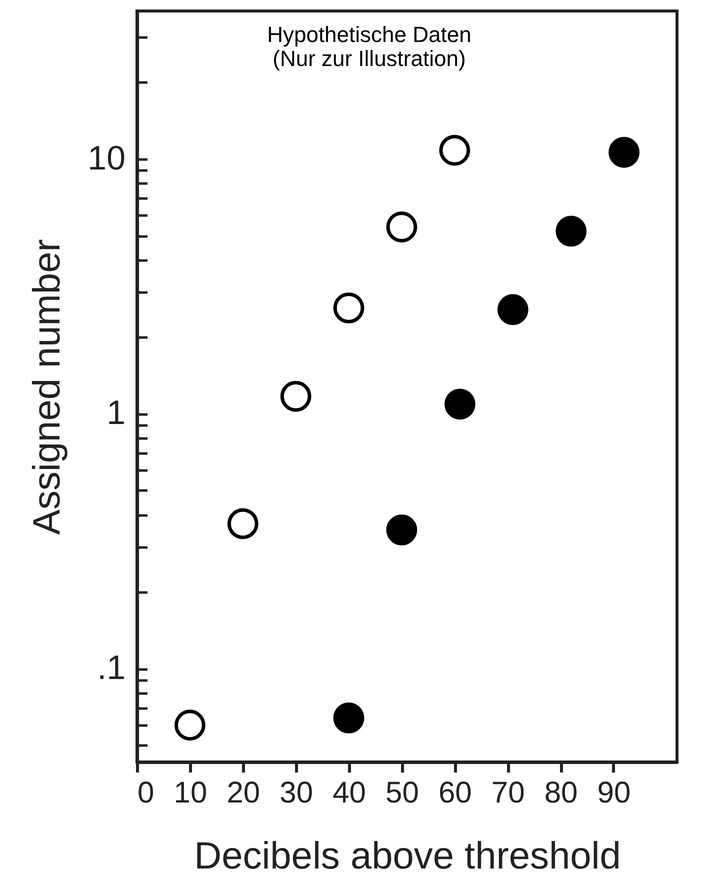  I want to click on y-axis-title: Assigned number, so click(47, 386).